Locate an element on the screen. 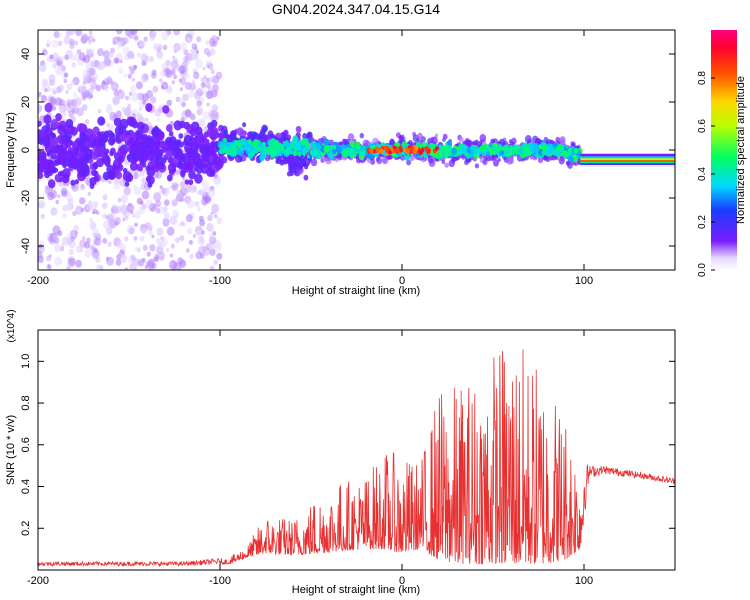 The image size is (750, 600). spectrogram-y-tick-label: -40 is located at coordinates (26, 246).